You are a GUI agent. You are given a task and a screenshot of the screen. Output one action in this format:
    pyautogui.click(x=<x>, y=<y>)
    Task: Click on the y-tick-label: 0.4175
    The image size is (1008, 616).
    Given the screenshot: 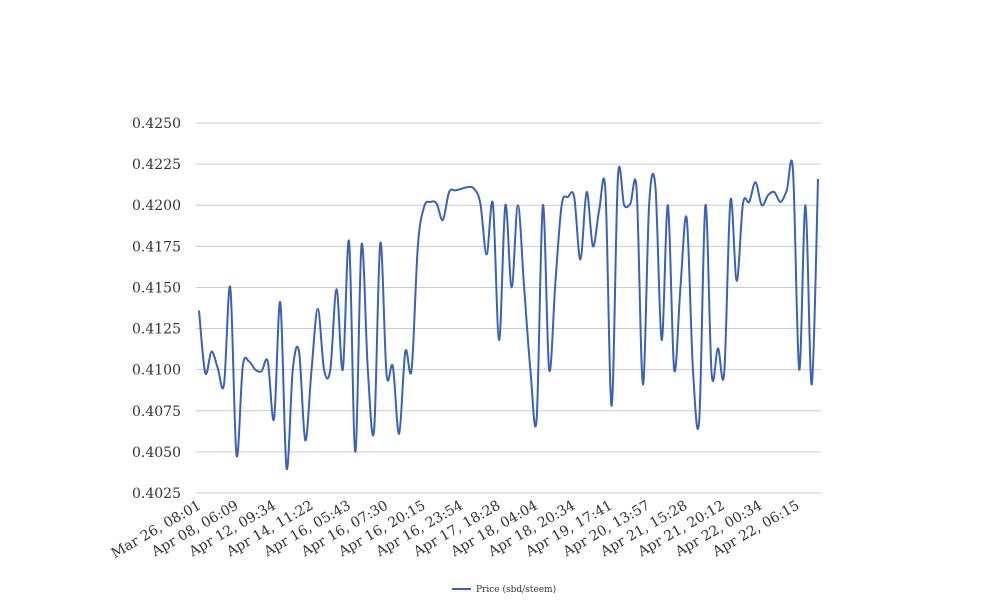 What is the action you would take?
    pyautogui.click(x=156, y=247)
    